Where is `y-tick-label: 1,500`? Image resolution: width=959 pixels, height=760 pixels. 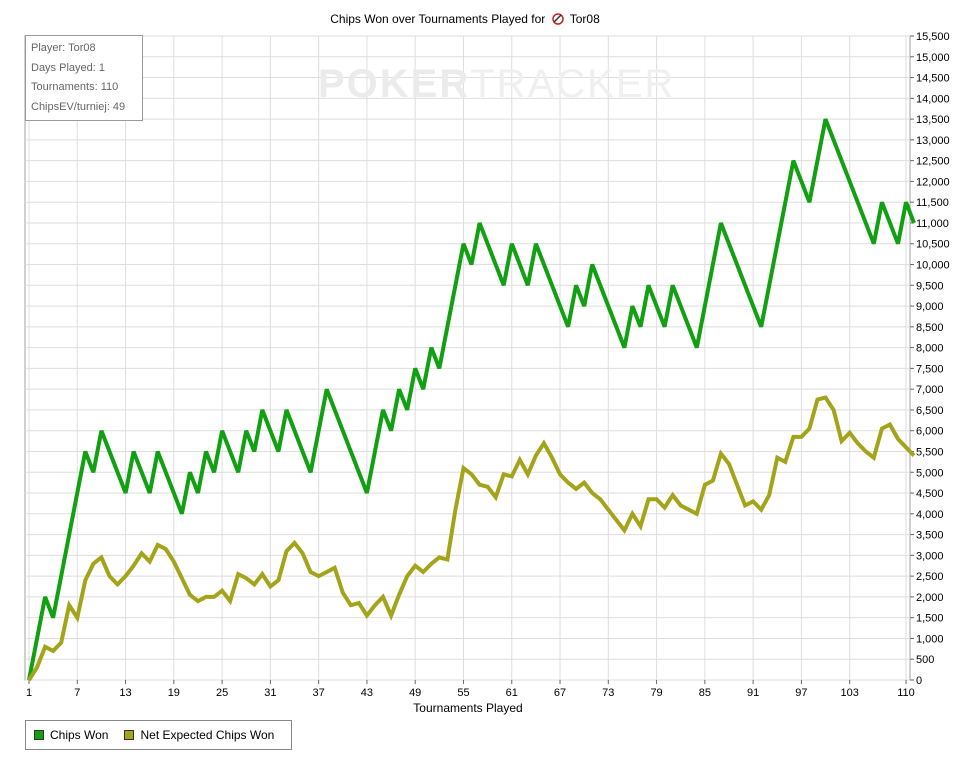 y-tick-label: 1,500 is located at coordinates (930, 619).